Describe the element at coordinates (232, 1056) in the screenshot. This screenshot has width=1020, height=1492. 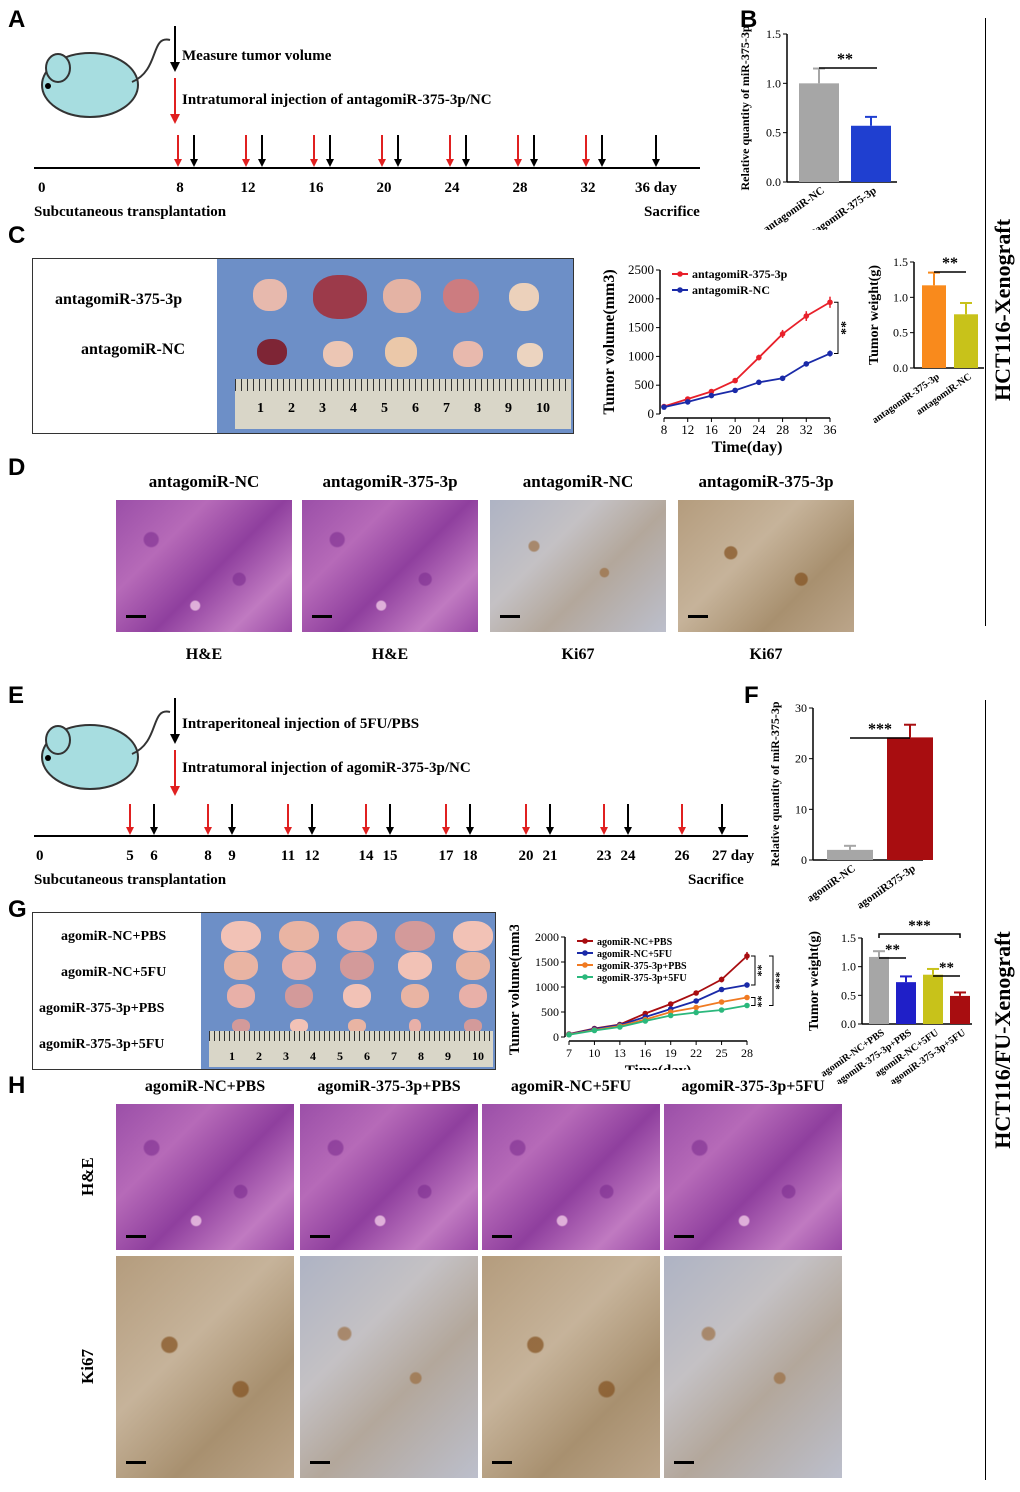
I see `ruler-number: 1` at that location.